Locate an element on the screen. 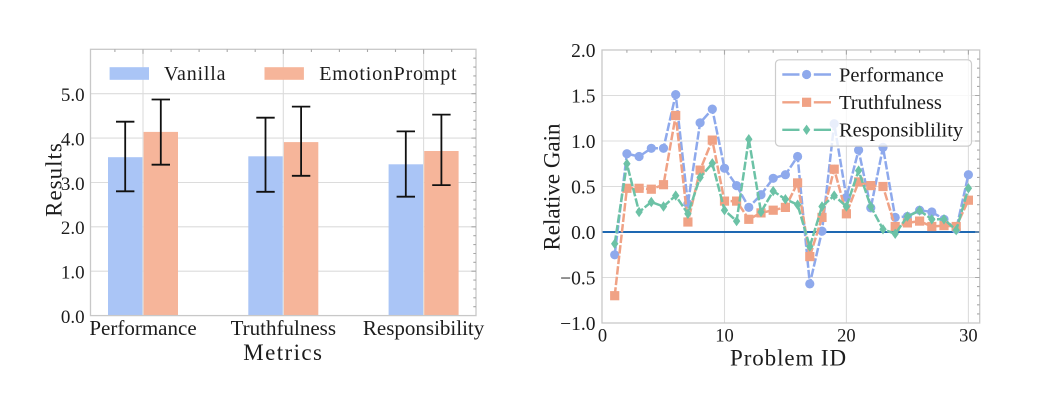  svg-text: Metrics is located at coordinates (283, 352).